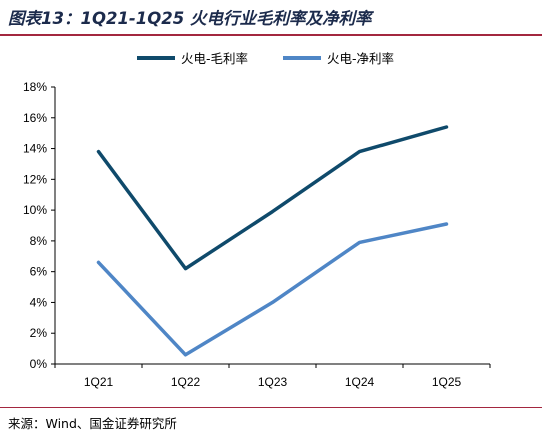 This screenshot has height=435, width=542. Describe the element at coordinates (271, 407) in the screenshot. I see `source-divider` at that location.